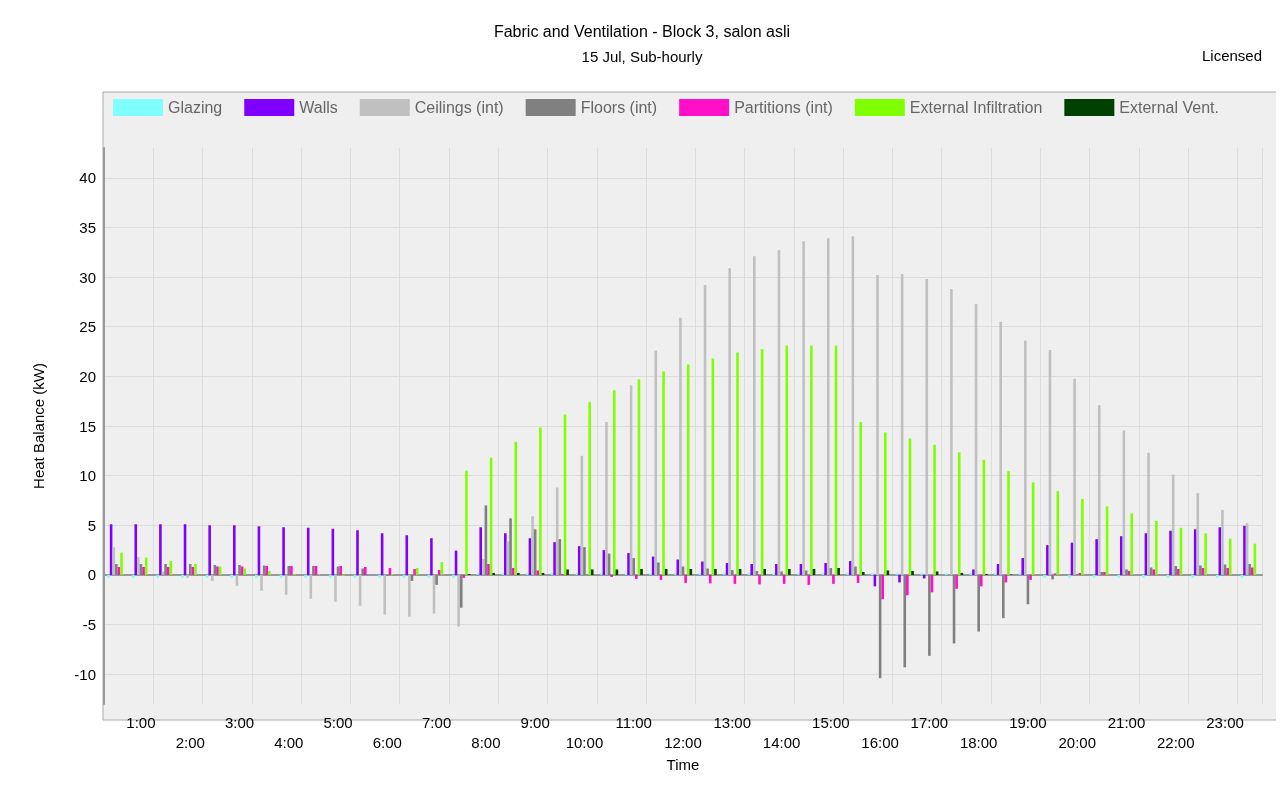  What do you see at coordinates (1225, 722) in the screenshot?
I see `x-tick-label: 23:00` at bounding box center [1225, 722].